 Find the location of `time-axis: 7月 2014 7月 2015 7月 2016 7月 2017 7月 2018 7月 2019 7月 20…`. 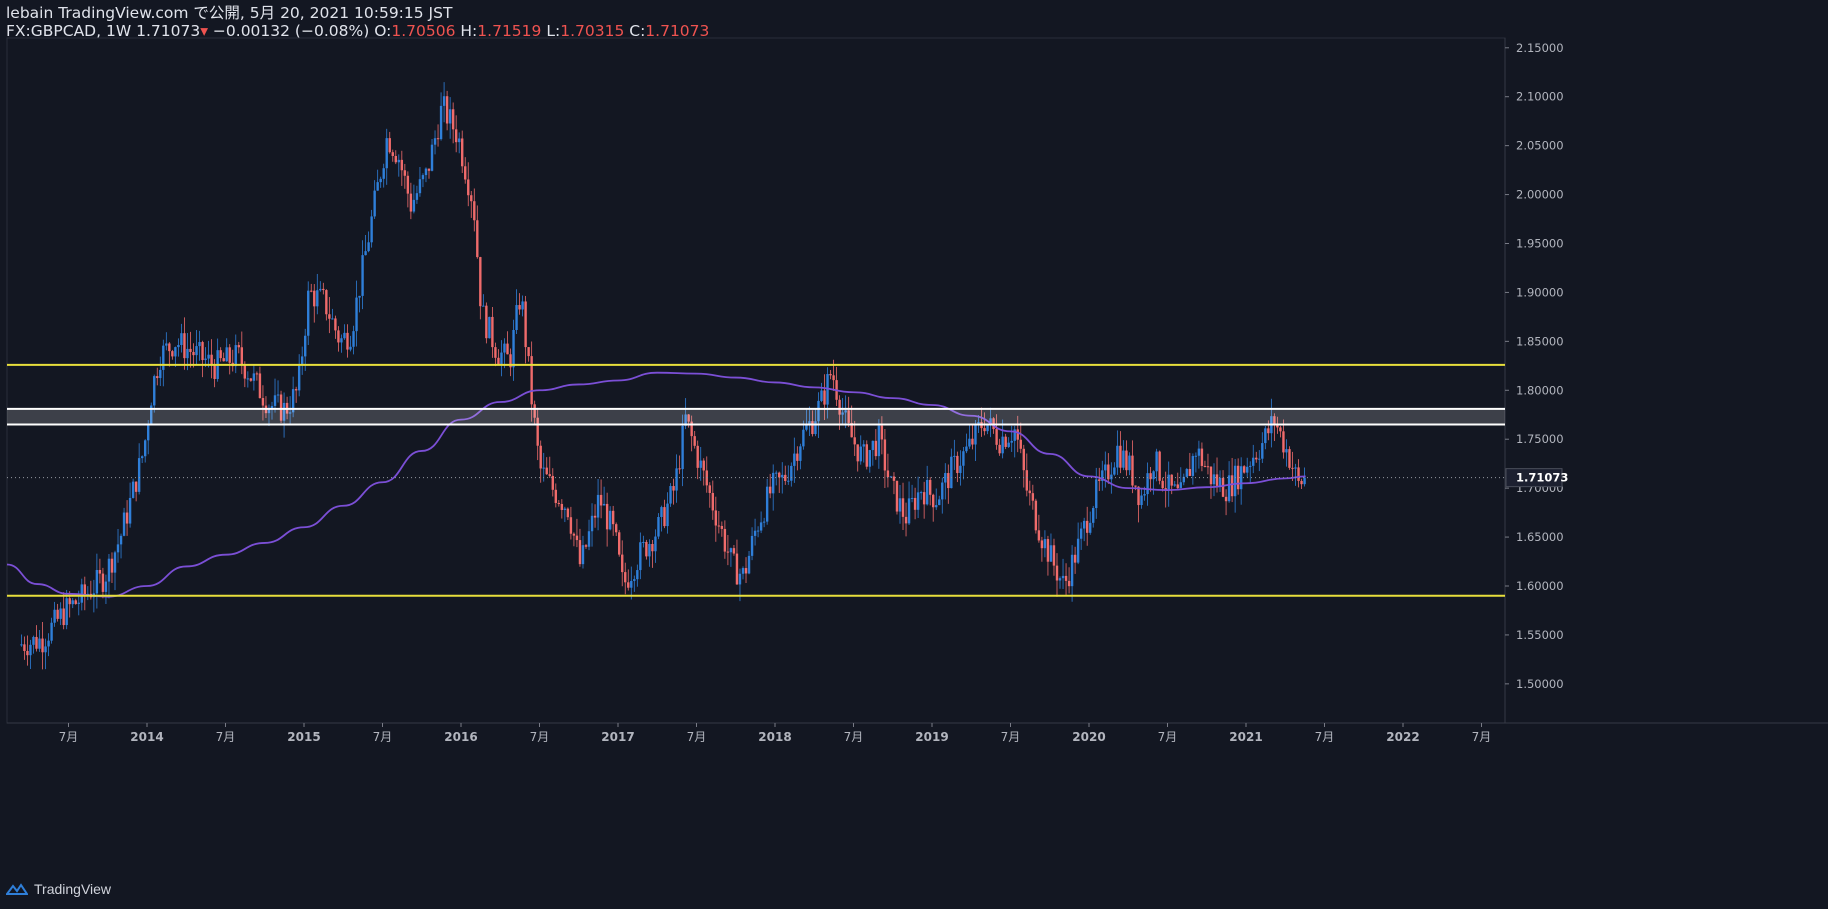

time-axis: 7月 2014 7月 2015 7月 2016 7月 2017 7月 2018 7月 2019 7月 20… is located at coordinates (775, 733).